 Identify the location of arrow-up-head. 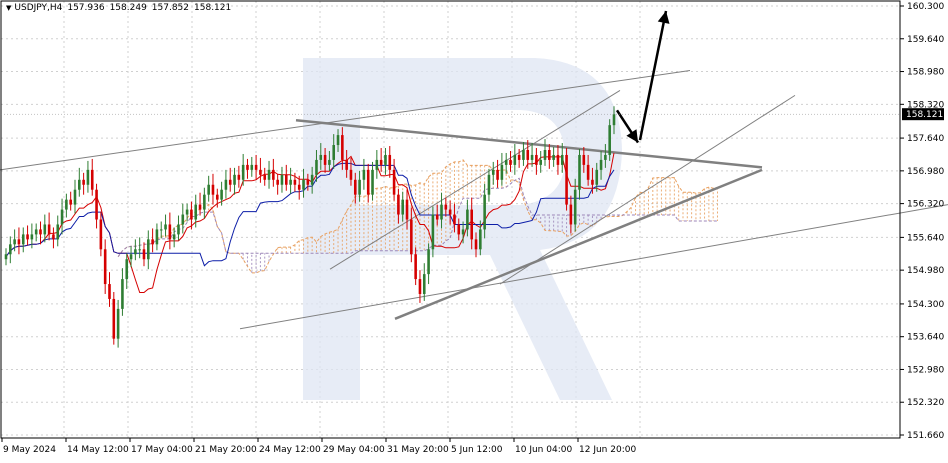
(663, 17).